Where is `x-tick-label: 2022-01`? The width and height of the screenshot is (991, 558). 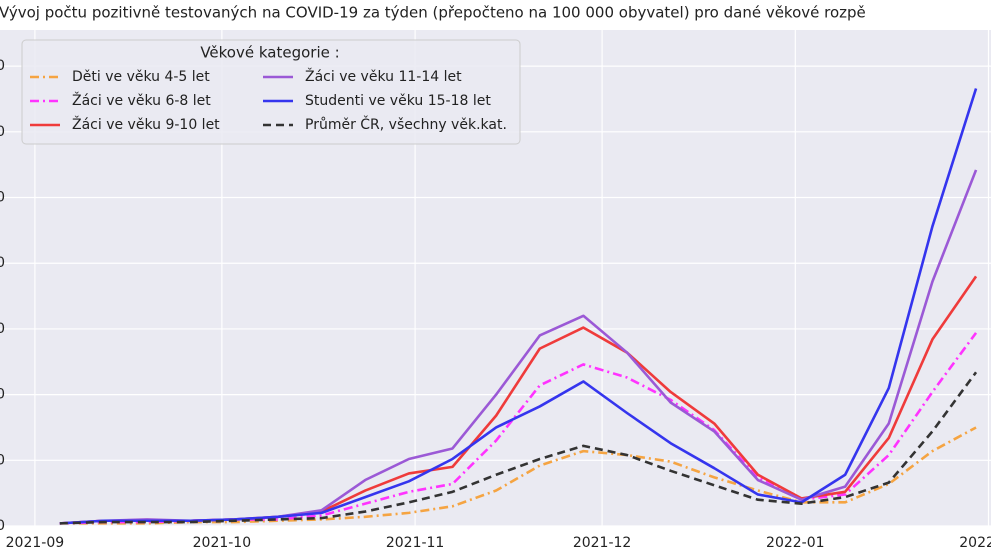 x-tick-label: 2022-01 is located at coordinates (795, 543).